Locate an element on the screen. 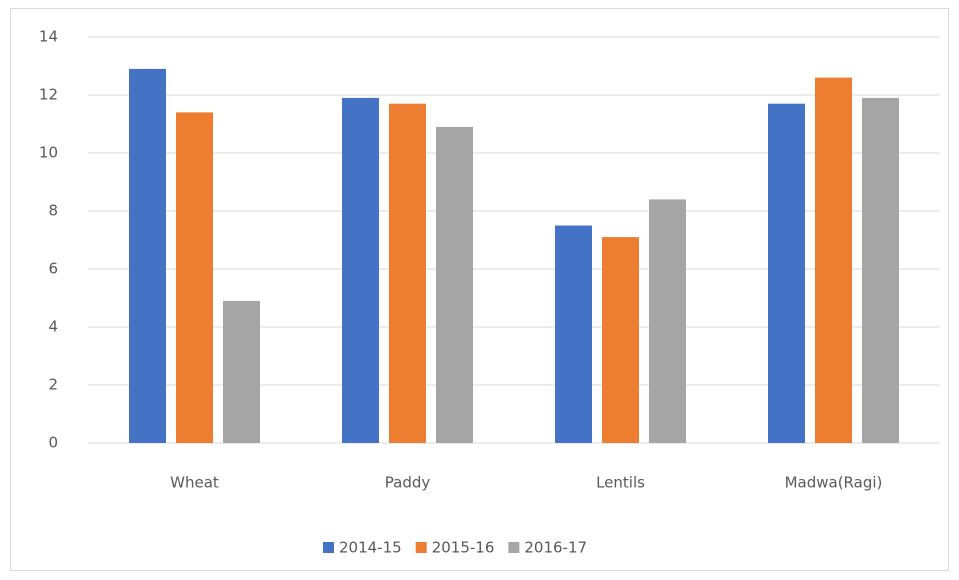  x-tick-label: Madwa(Ragi) is located at coordinates (834, 483).